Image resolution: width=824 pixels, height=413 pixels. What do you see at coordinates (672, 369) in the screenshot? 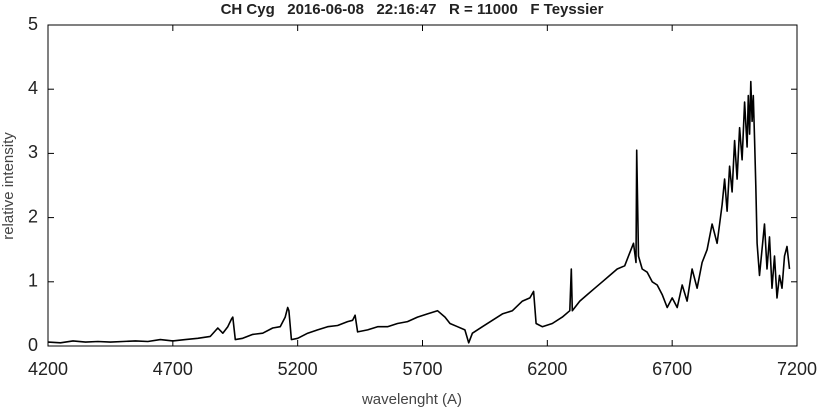
I see `x-tick-label: 6700` at bounding box center [672, 369].